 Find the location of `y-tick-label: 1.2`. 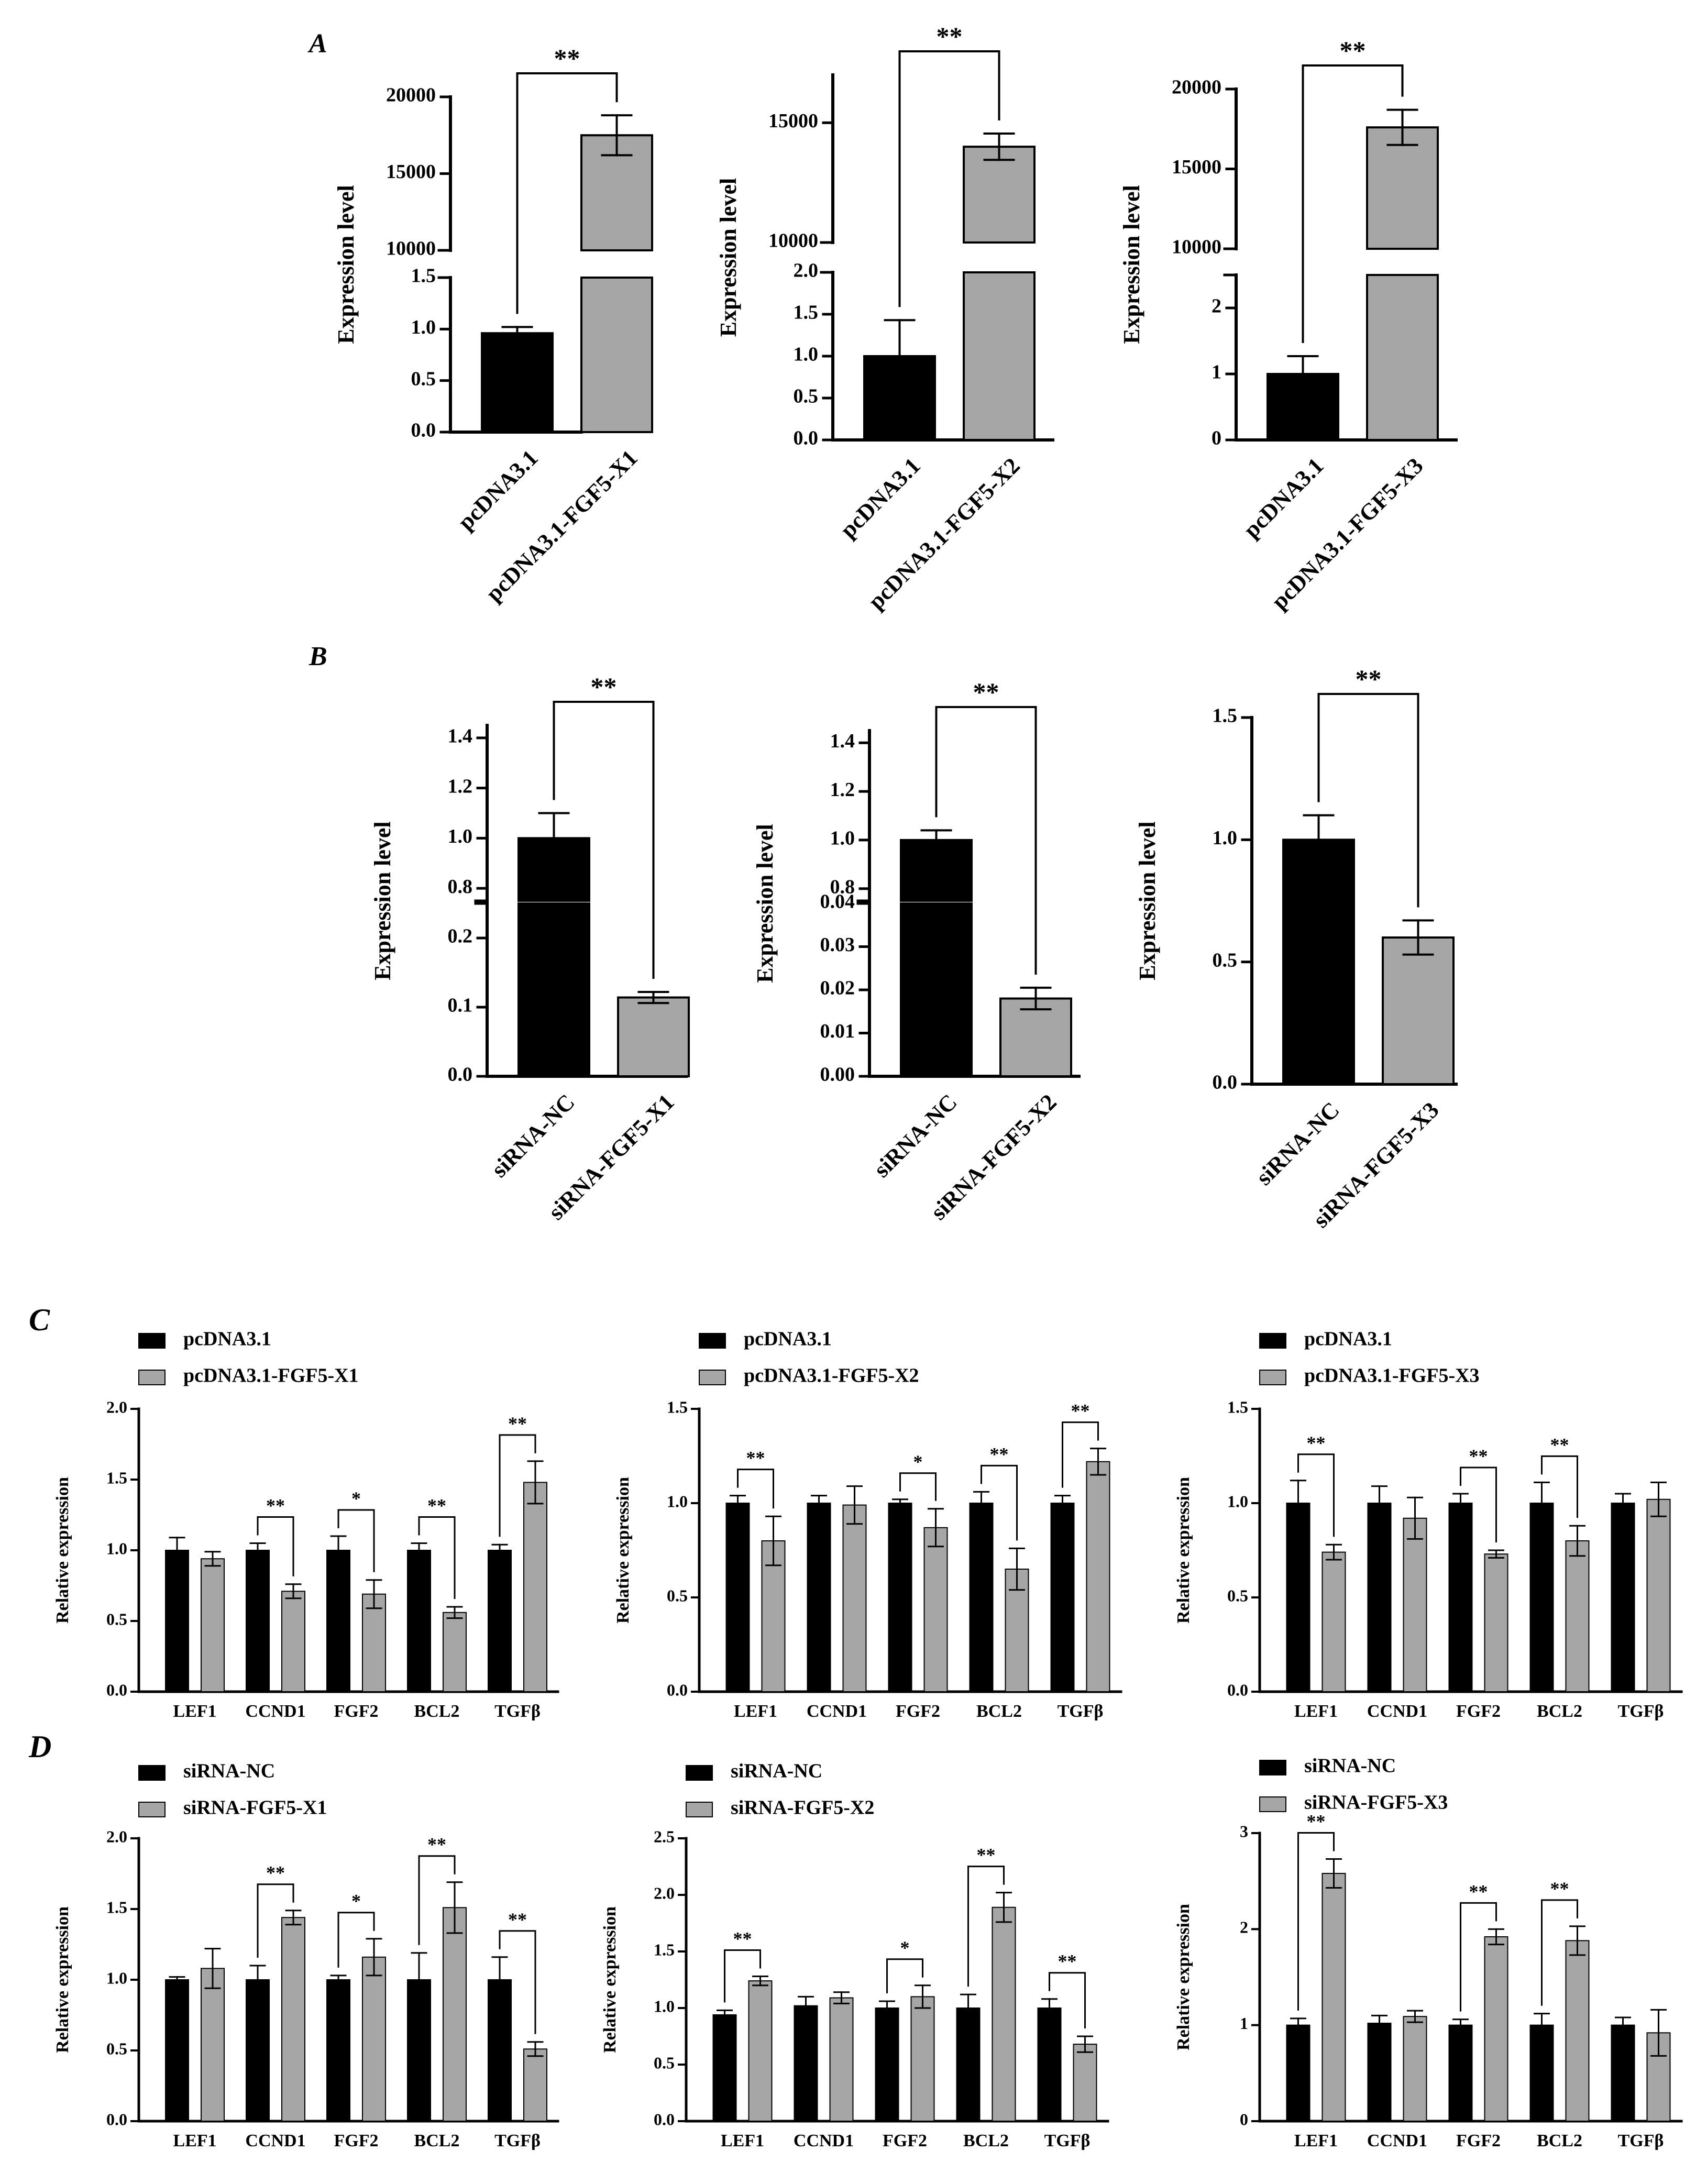

y-tick-label: 1.2 is located at coordinates (843, 790).